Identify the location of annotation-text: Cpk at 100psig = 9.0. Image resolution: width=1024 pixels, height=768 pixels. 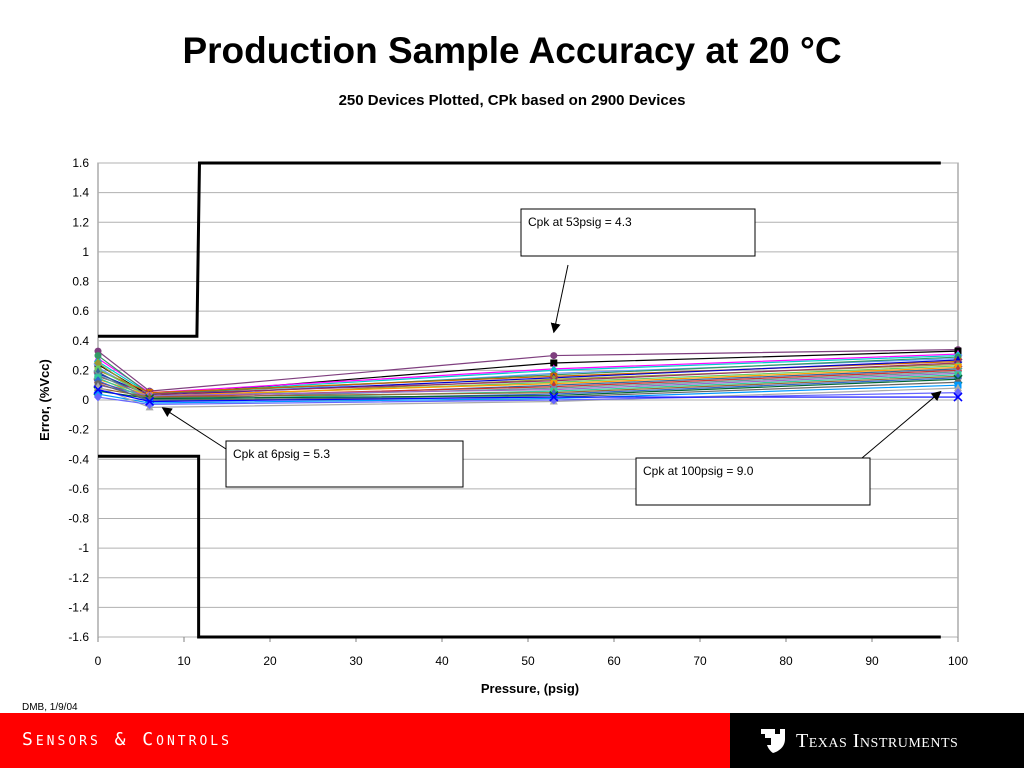
(698, 471).